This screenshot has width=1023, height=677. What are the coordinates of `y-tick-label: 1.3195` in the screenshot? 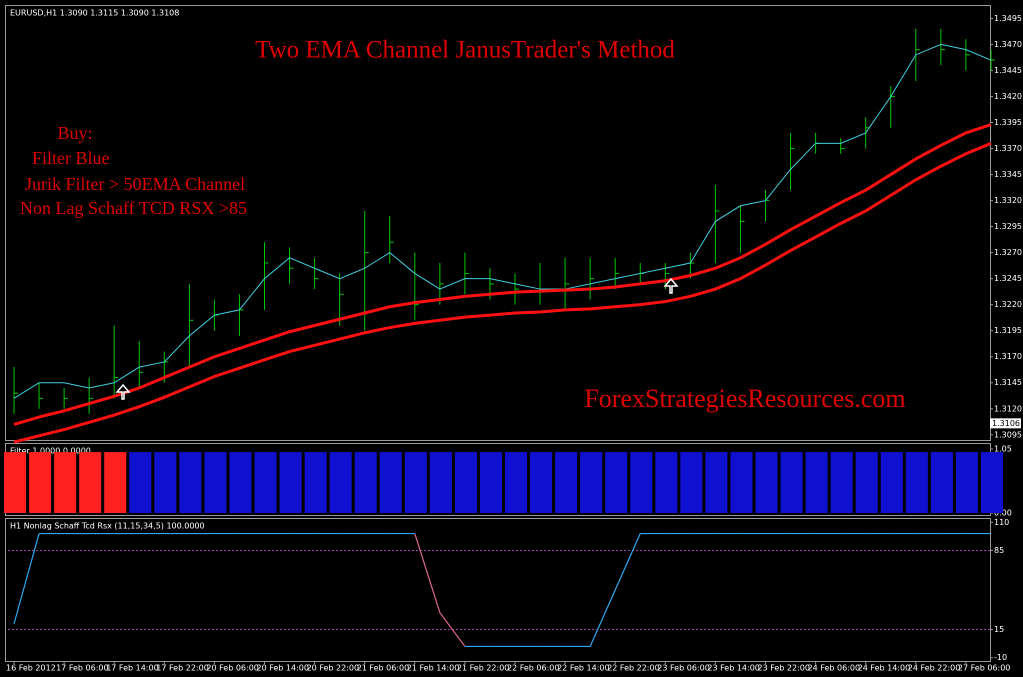 It's located at (1008, 330).